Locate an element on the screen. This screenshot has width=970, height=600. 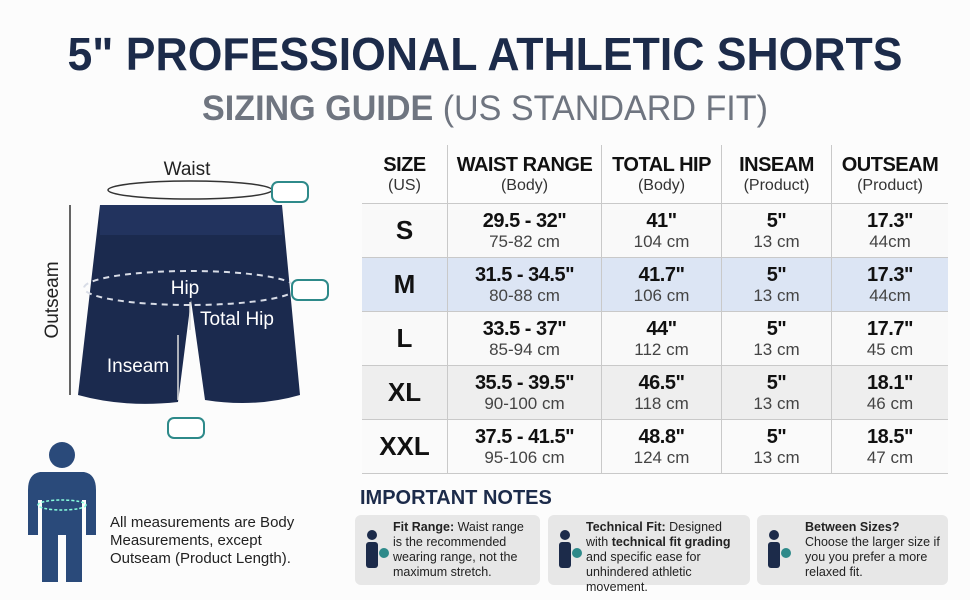
title: 5" PROFESSIONAL ATHLETIC SHORTS is located at coordinates (485, 54).